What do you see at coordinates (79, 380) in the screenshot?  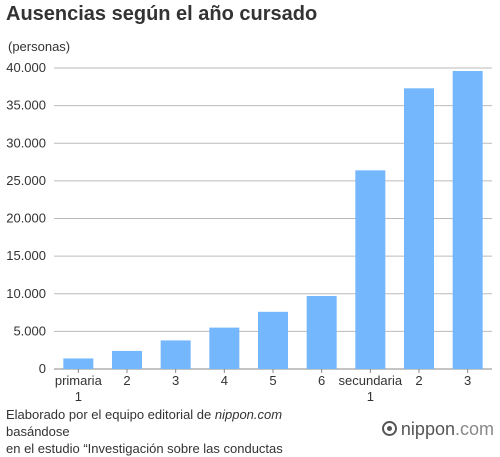 I see `x-tick-label: primaria` at bounding box center [79, 380].